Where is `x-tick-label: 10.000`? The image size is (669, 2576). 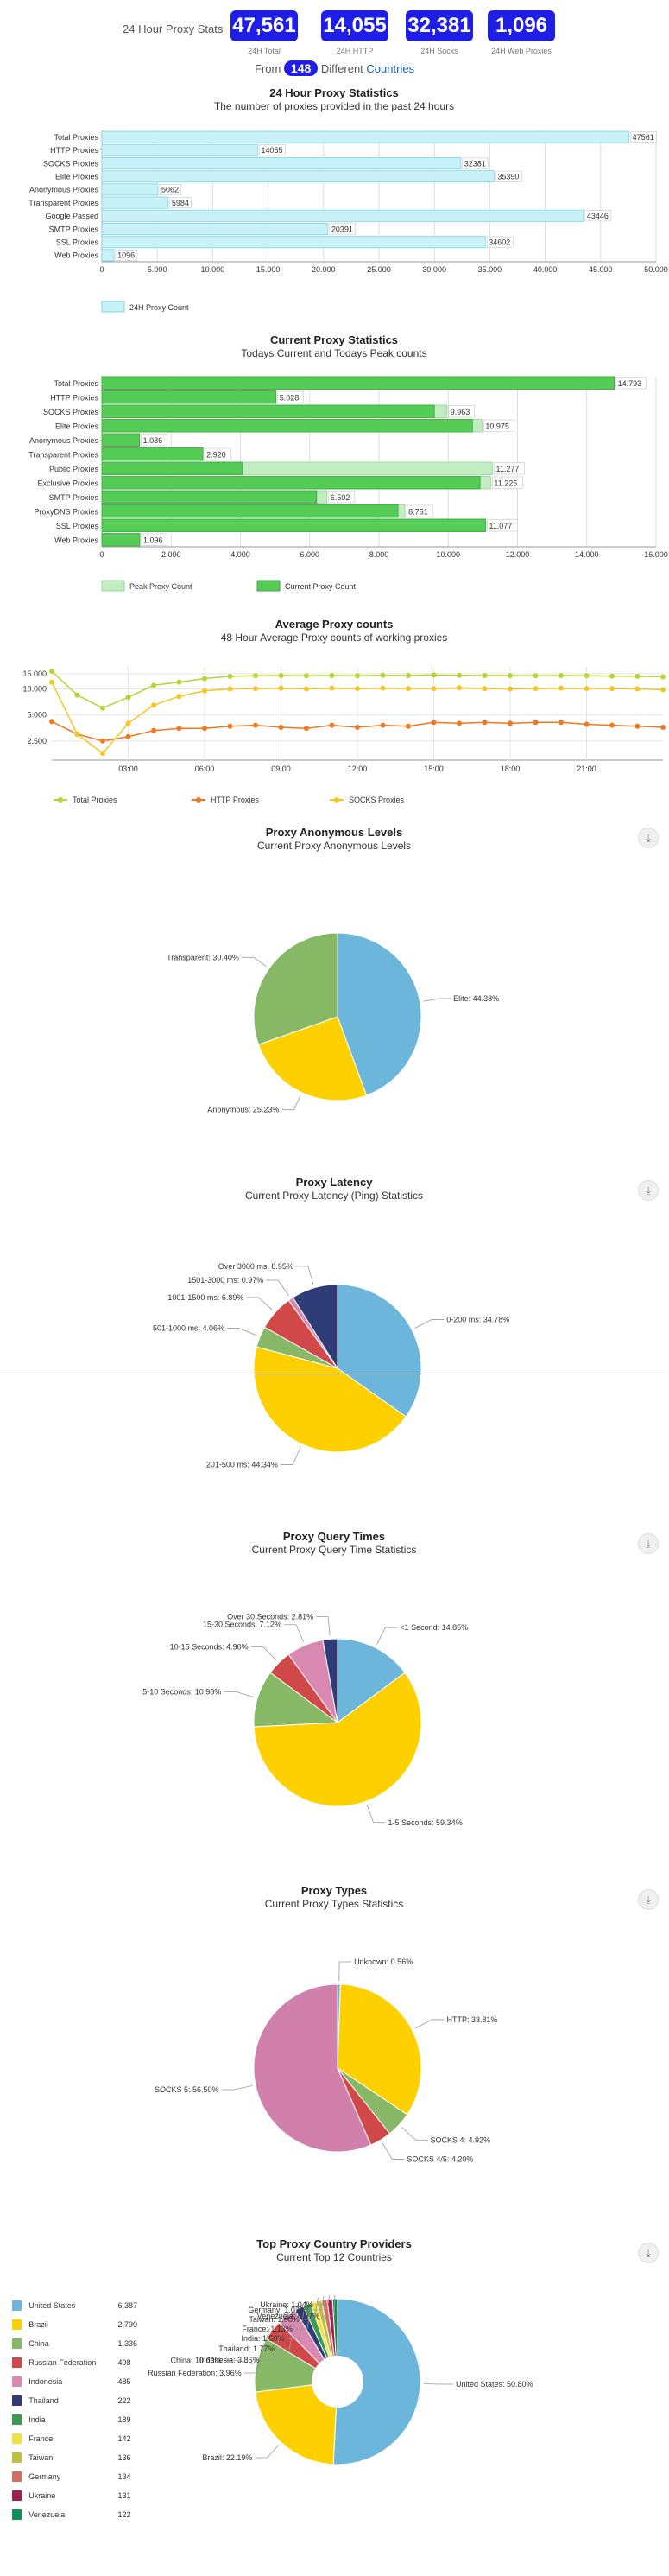 x-tick-label: 10.000 is located at coordinates (448, 554).